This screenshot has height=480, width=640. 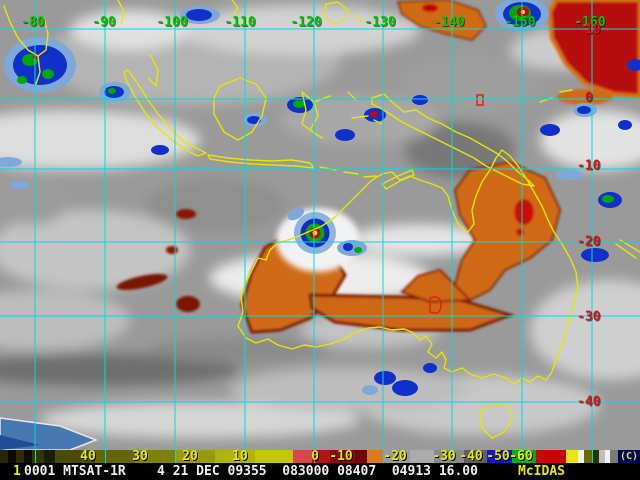 What do you see at coordinates (33, 22) in the screenshot?
I see `lon-label: -80` at bounding box center [33, 22].